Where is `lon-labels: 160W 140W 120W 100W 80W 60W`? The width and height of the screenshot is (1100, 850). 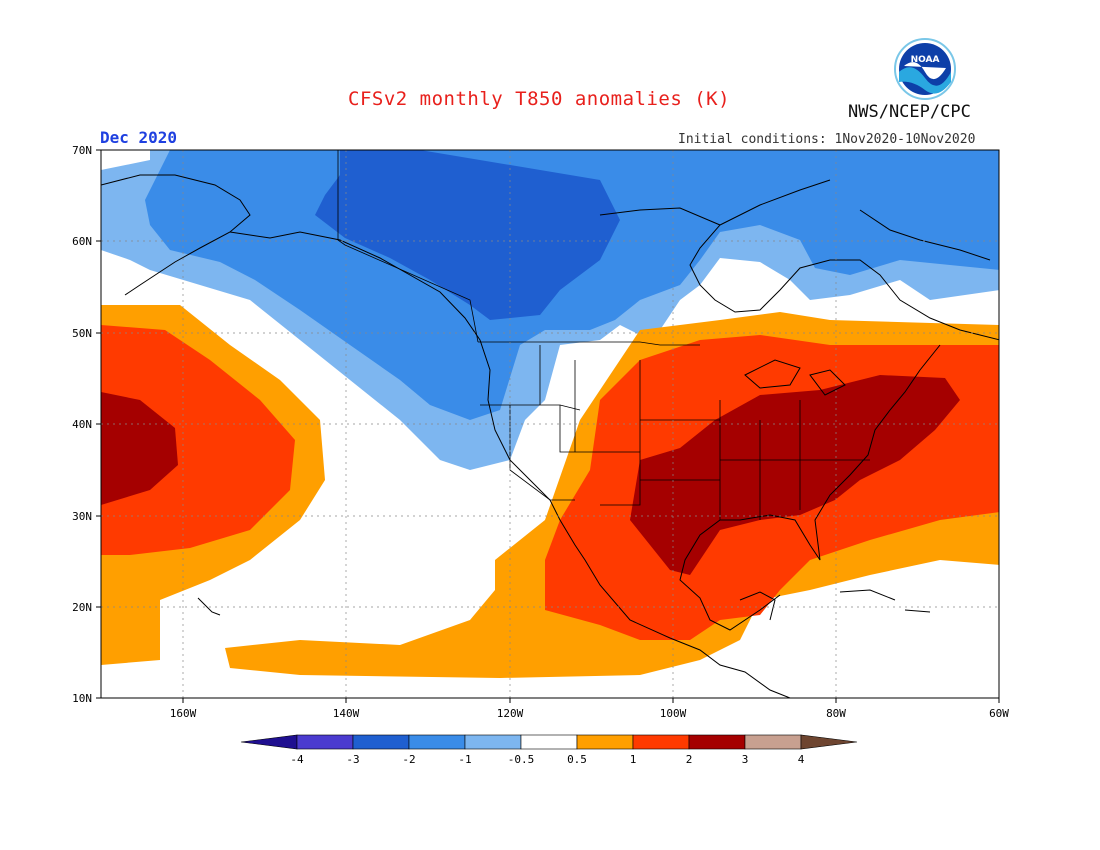 lon-labels: 160W 140W 120W 100W 80W 60W is located at coordinates (590, 713).